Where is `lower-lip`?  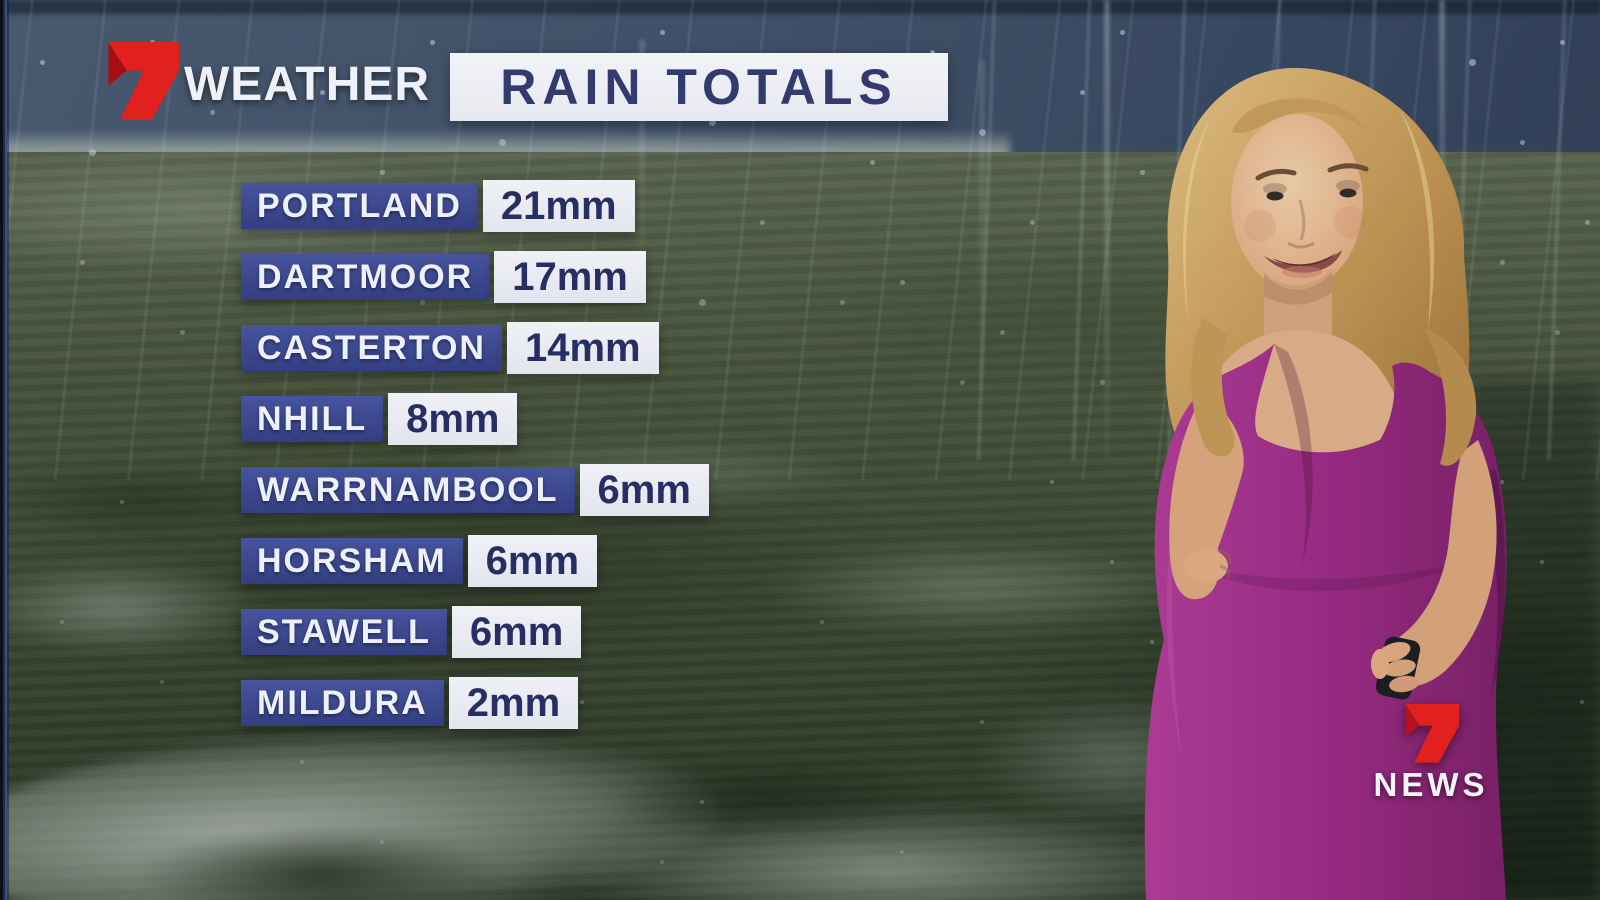
lower-lip is located at coordinates (1302, 272).